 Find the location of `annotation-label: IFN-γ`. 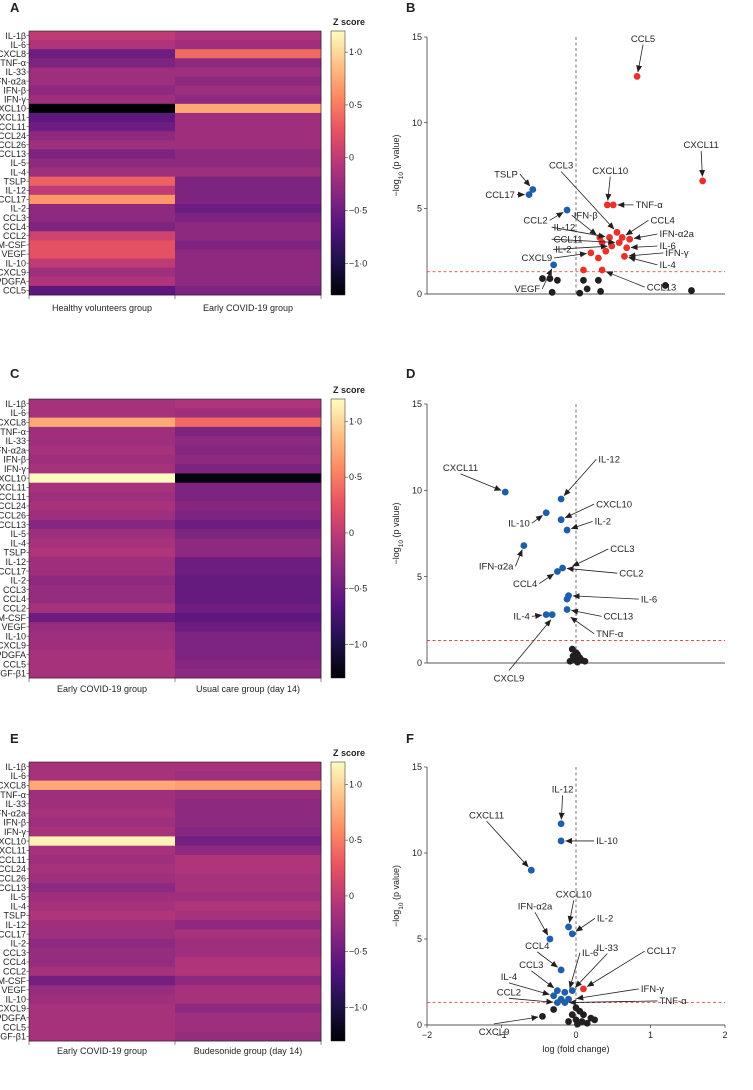

annotation-label: IFN-γ is located at coordinates (652, 989).